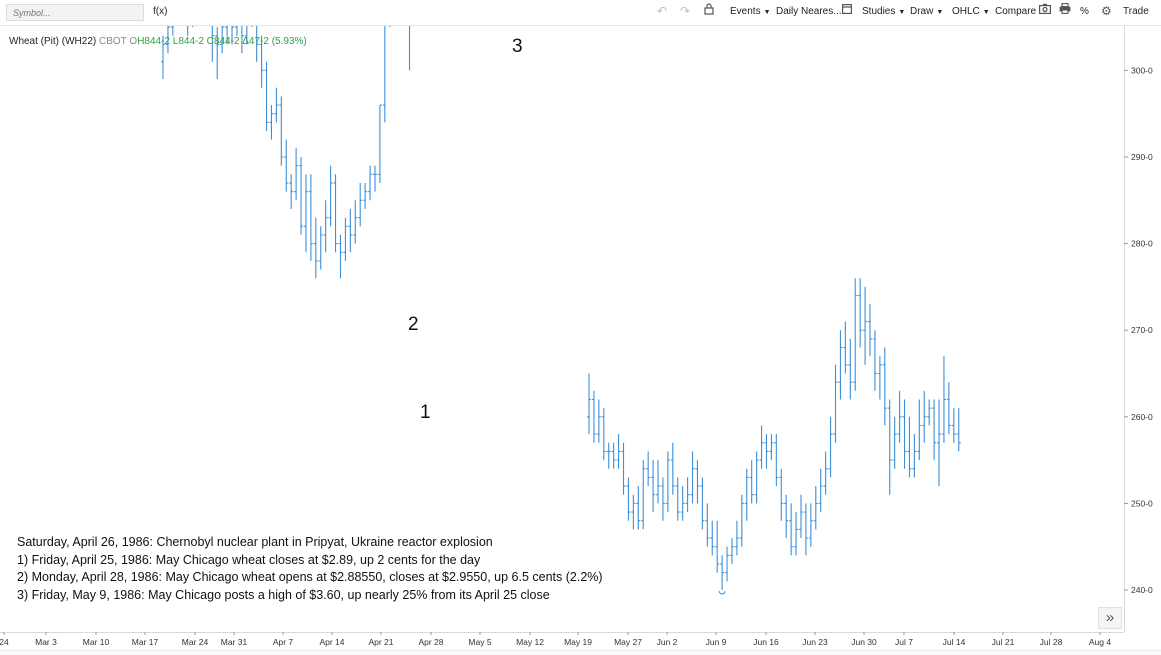 The width and height of the screenshot is (1161, 655). What do you see at coordinates (430, 642) in the screenshot?
I see `x-tick-label: Apr 28` at bounding box center [430, 642].